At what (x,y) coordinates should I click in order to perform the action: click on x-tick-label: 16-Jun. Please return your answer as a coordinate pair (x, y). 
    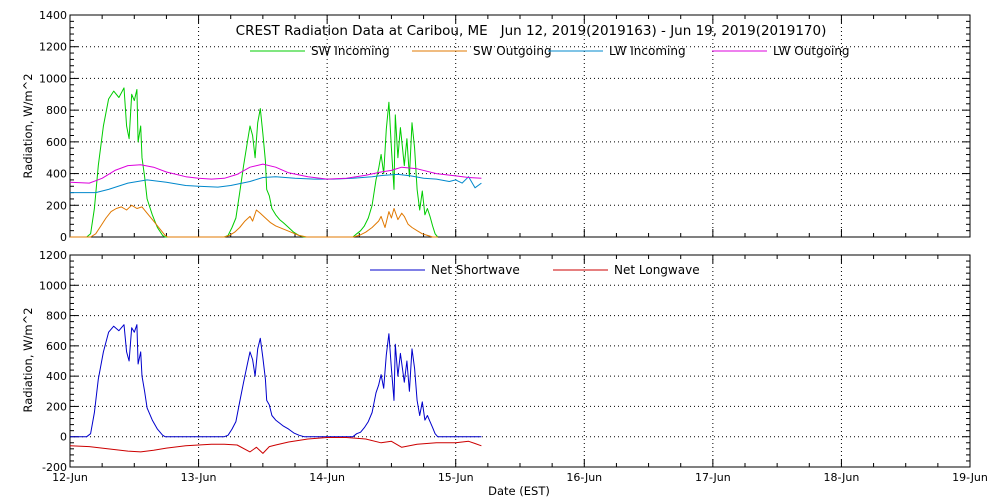
    Looking at the image, I should click on (584, 477).